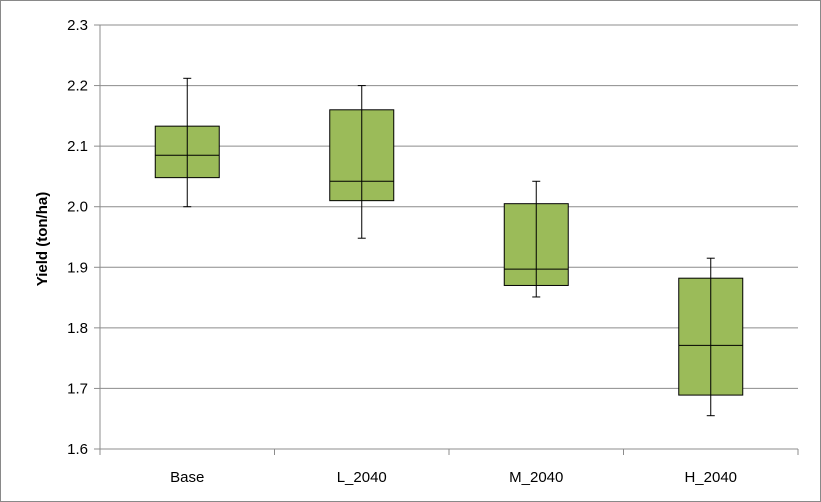  I want to click on y-tick-label: 1.7, so click(77, 388).